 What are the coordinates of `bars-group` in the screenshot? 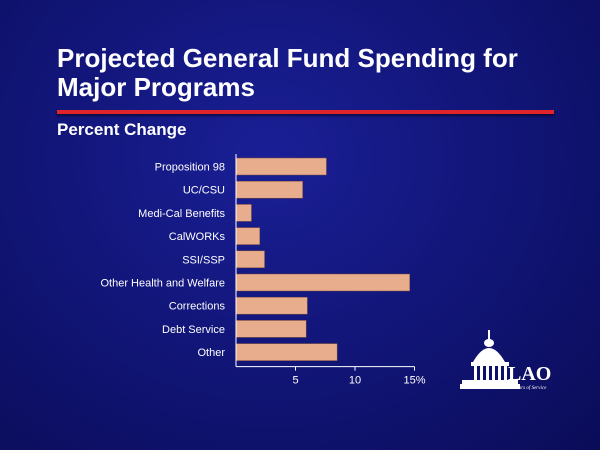 It's located at (322, 259).